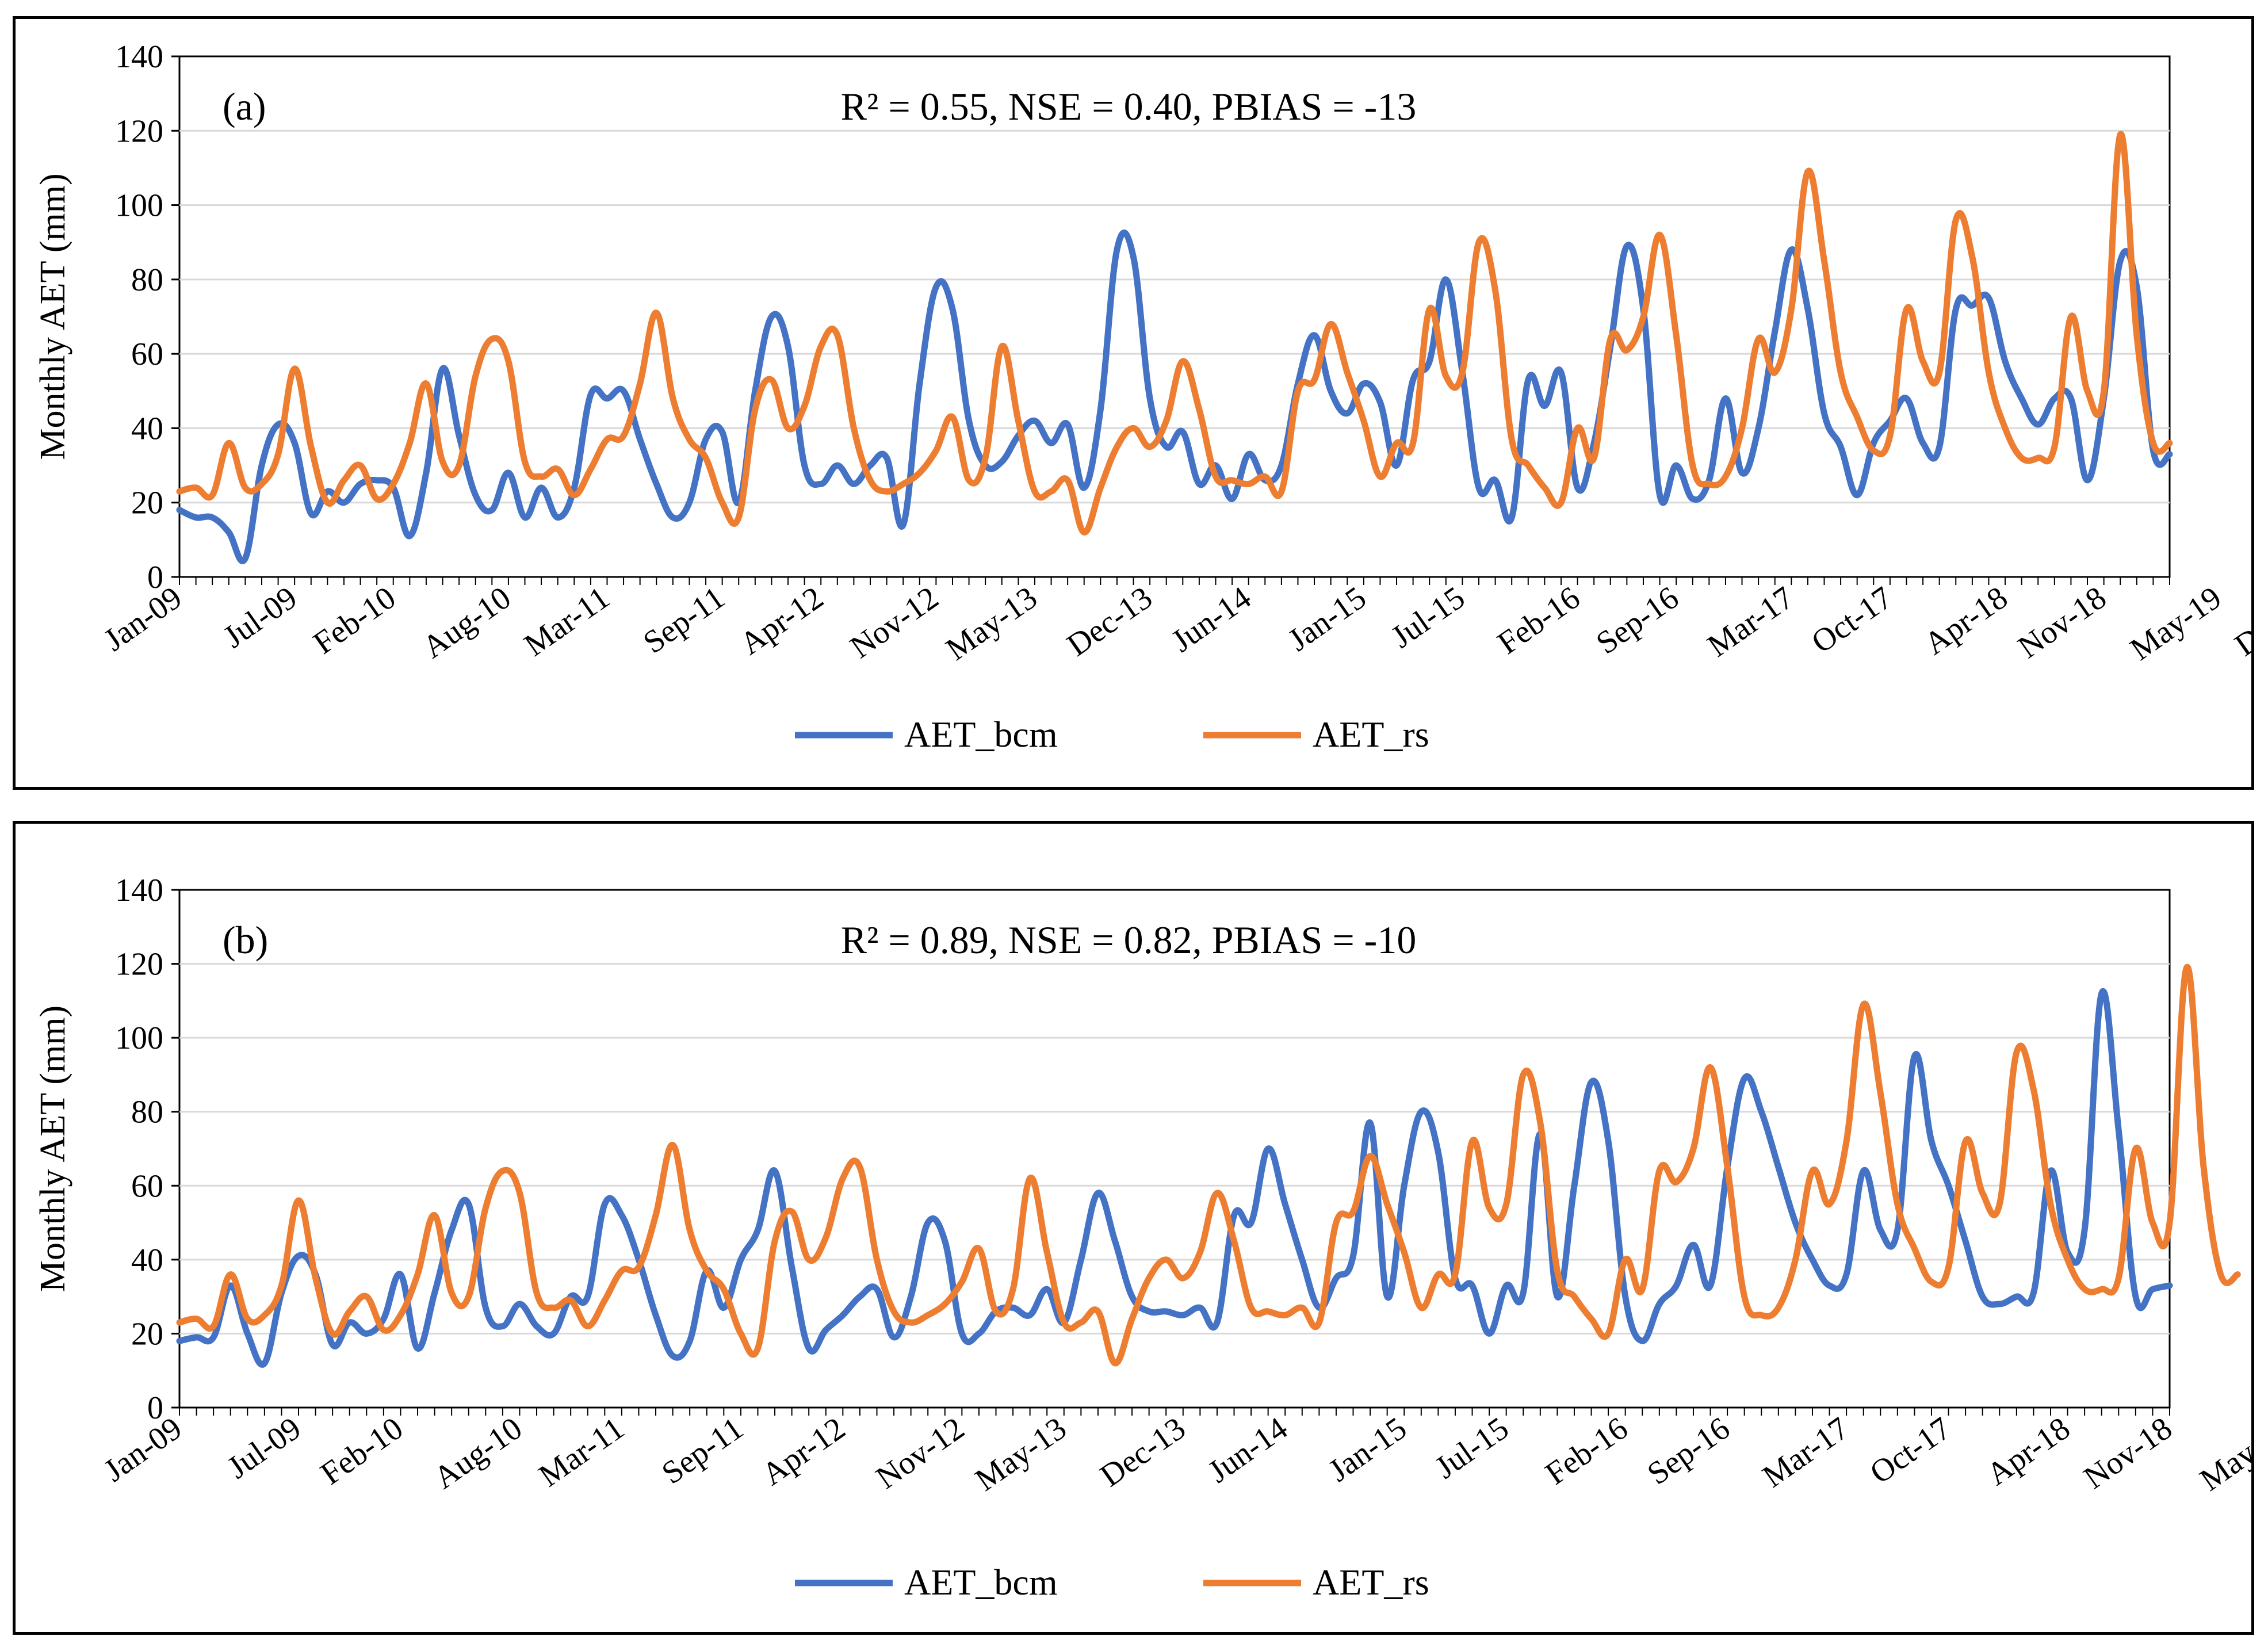 The width and height of the screenshot is (2268, 1648). Describe the element at coordinates (1129, 940) in the screenshot. I see `stats-annotation: R² = 0.89, NSE = 0.82, PBIAS = -10` at that location.